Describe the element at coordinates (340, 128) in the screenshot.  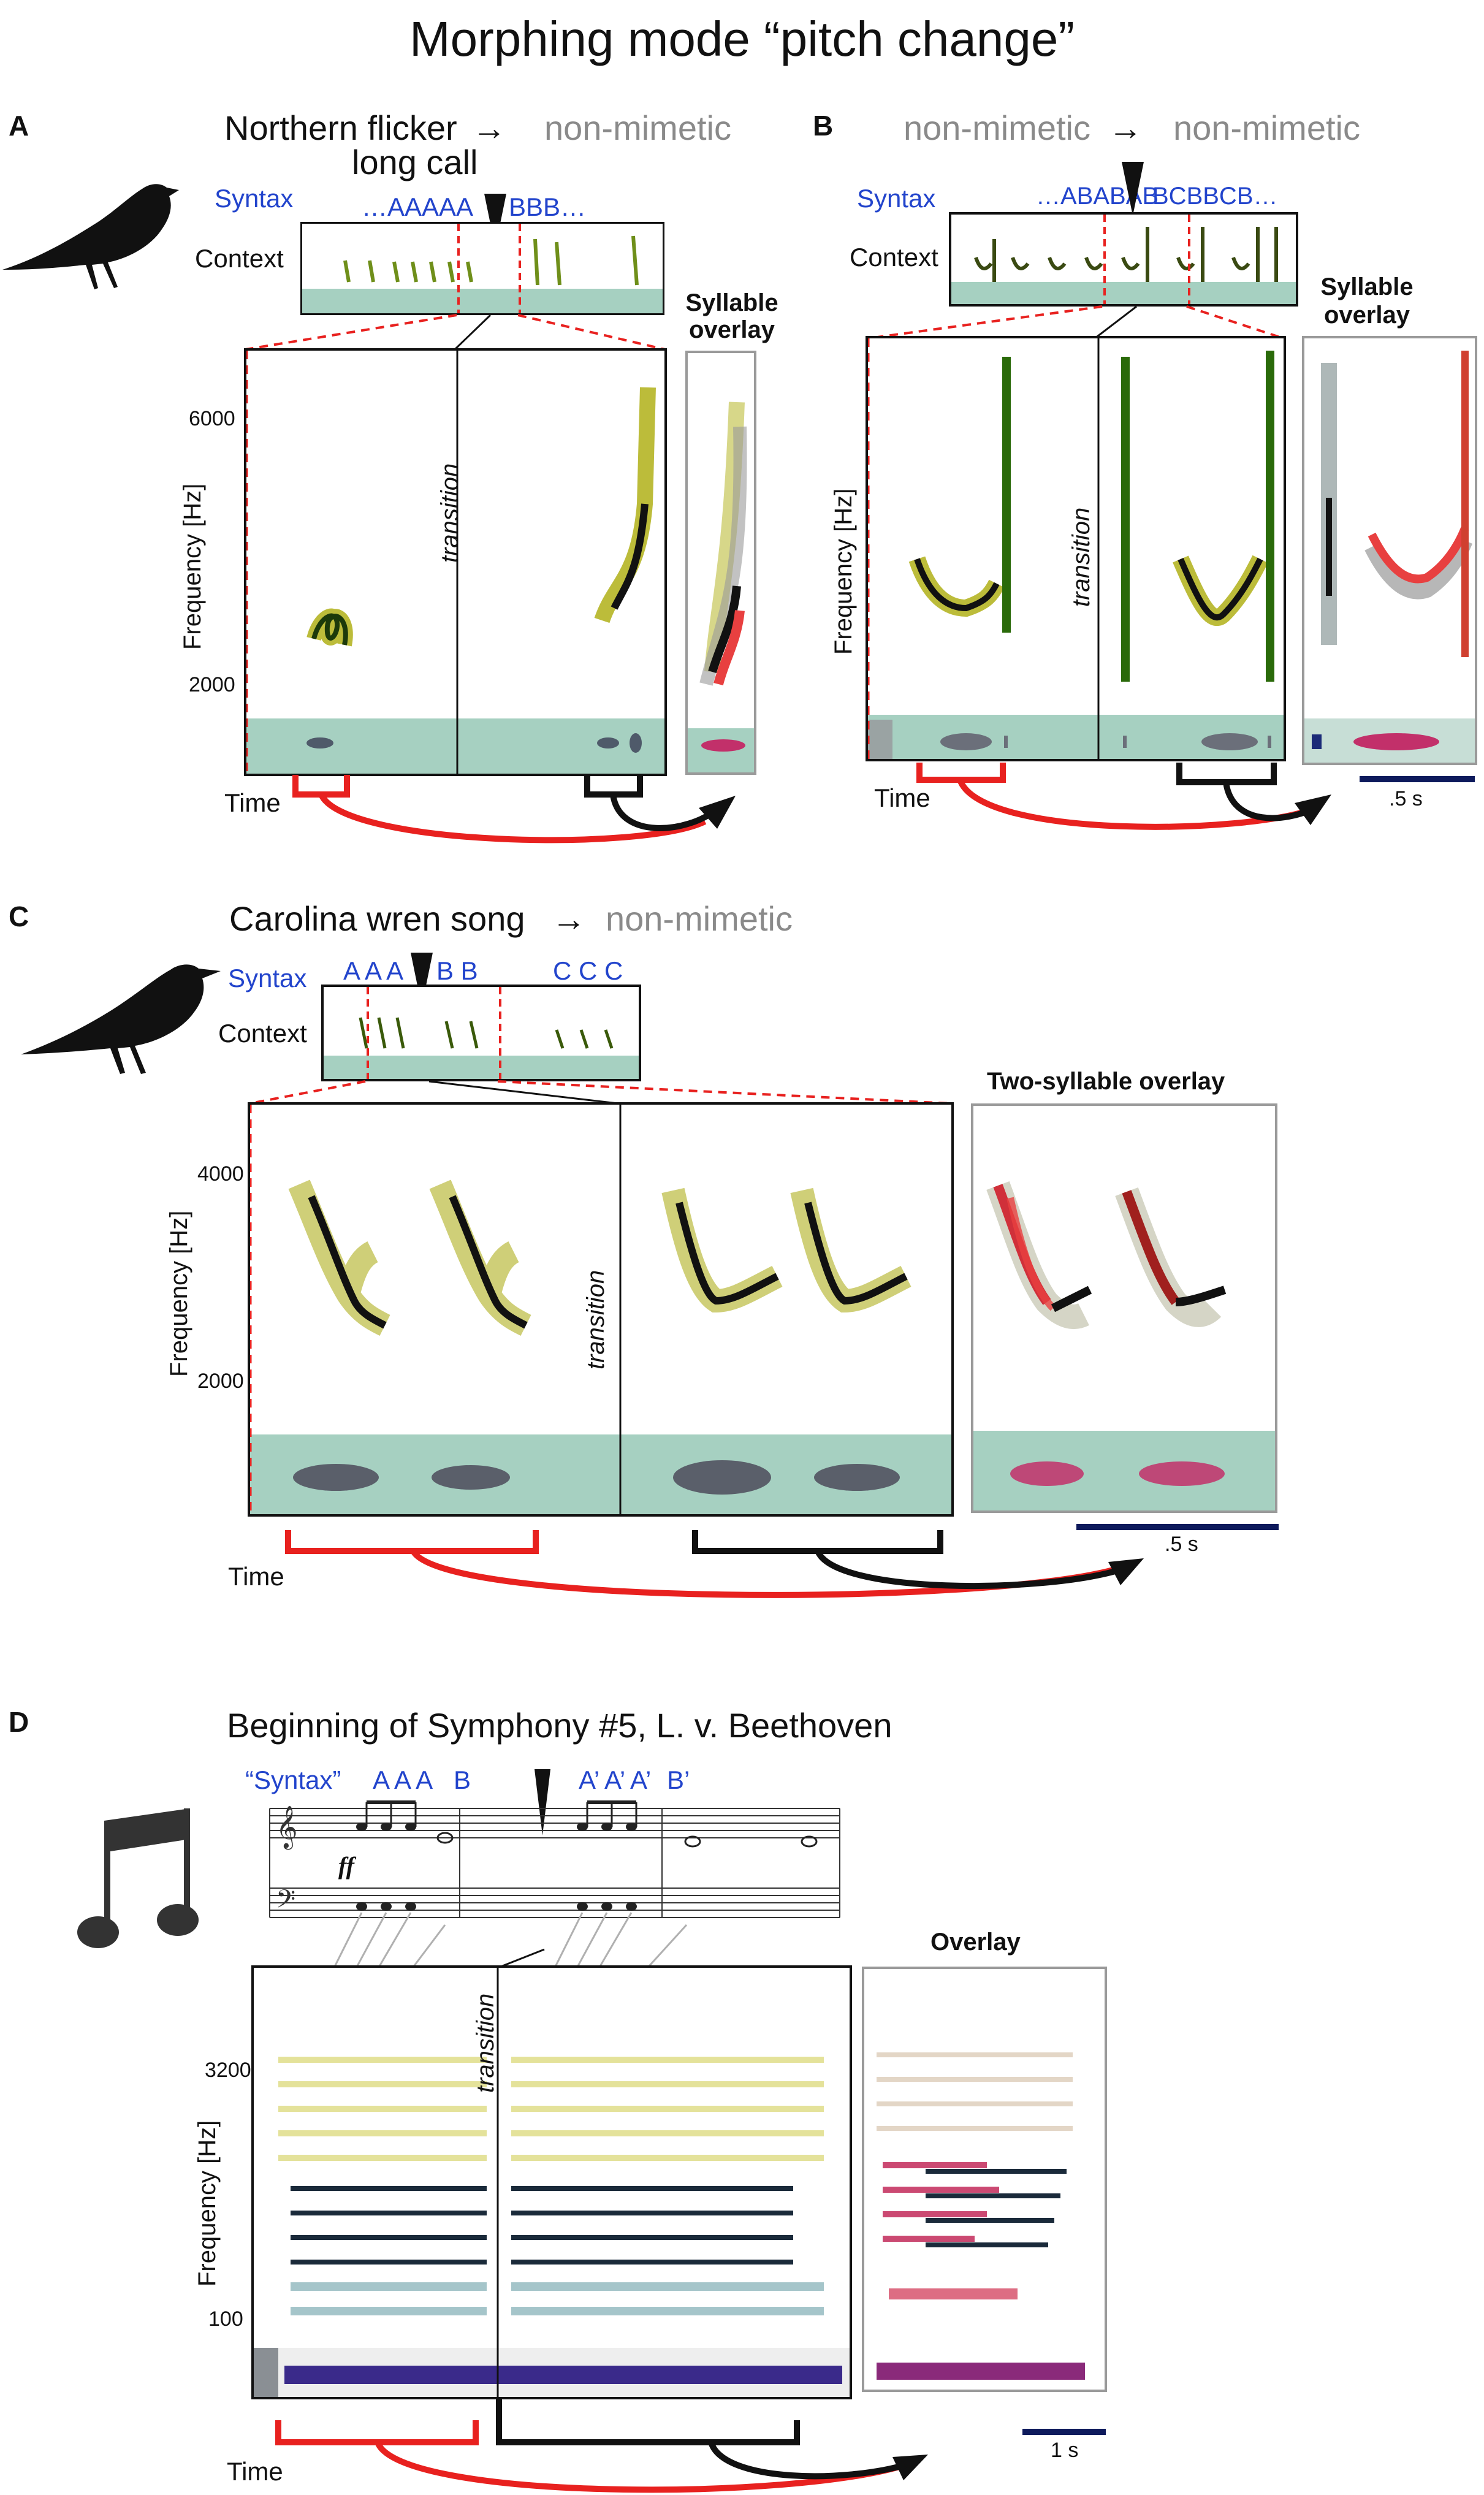
I see `panel-title-source: Northern flicker` at that location.